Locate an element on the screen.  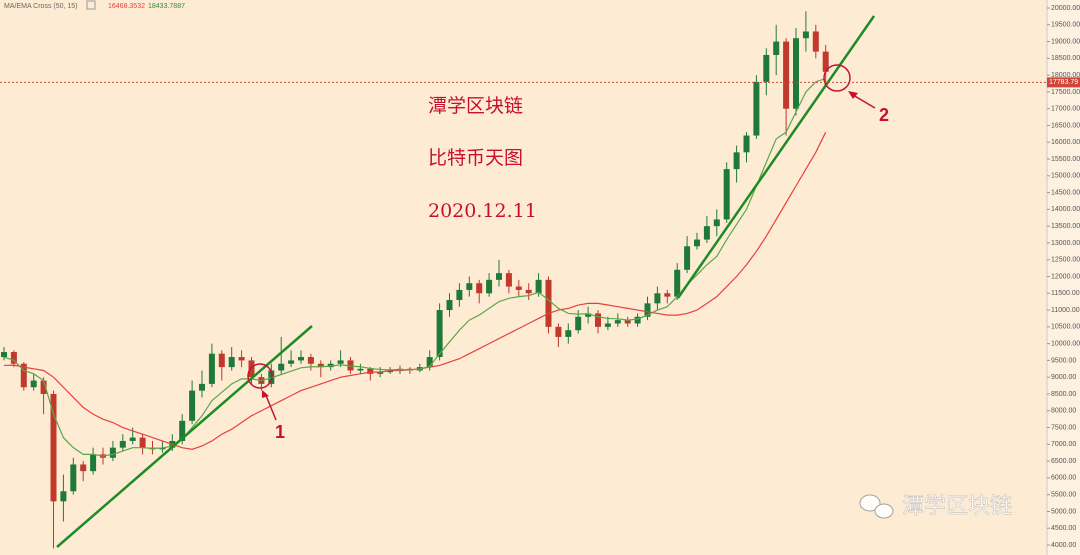
y-tick-label: 6500.00 is located at coordinates (1063, 461).